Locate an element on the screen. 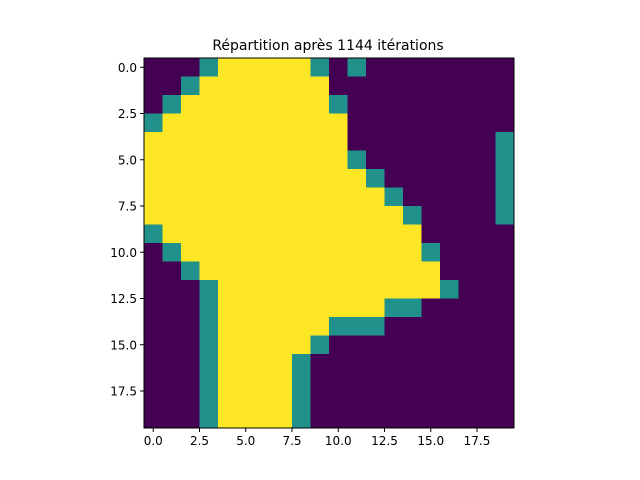  y-tick-label: 2.5 is located at coordinates (127, 114).